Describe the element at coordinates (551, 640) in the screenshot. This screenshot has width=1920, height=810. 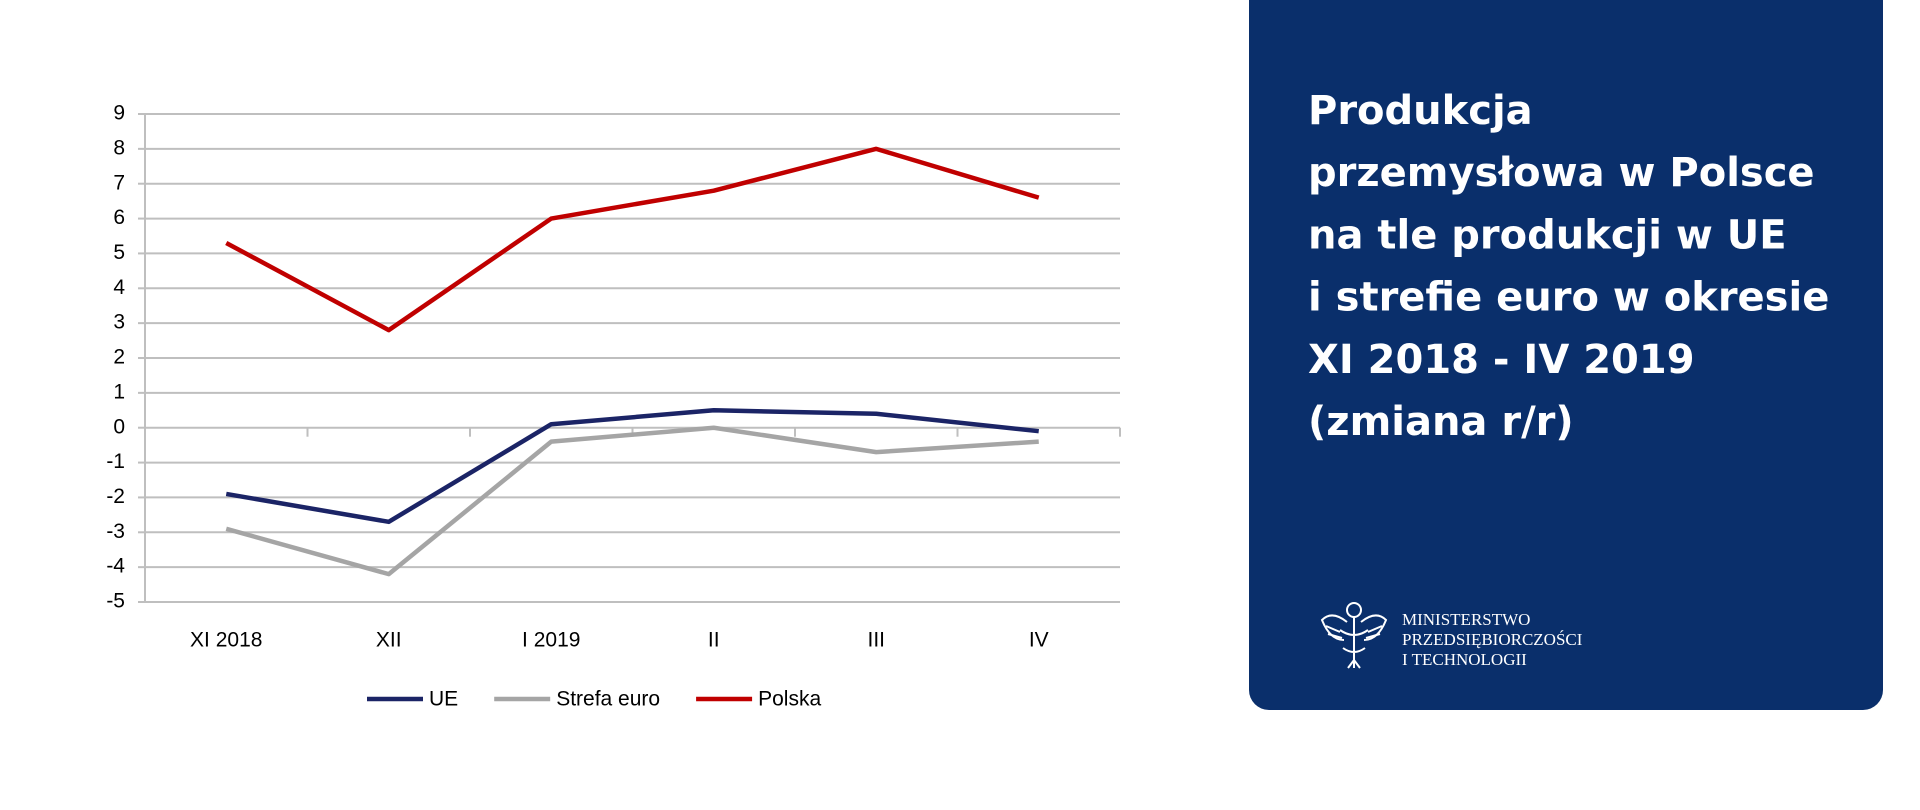
I see `x-tick-label: I 2019` at that location.